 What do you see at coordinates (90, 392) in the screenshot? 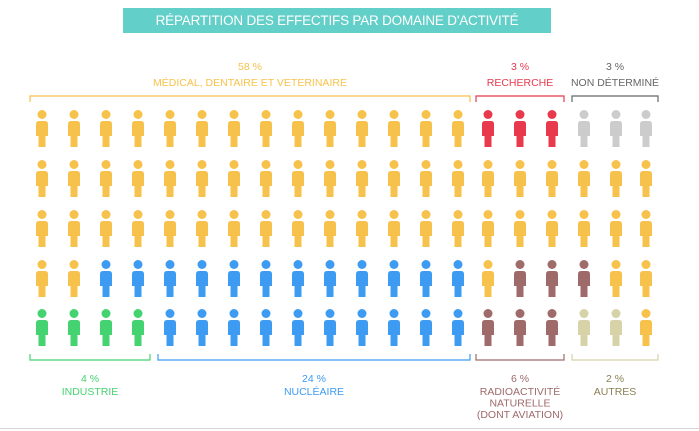
I see `category-label-industry: INDUSTRIE` at bounding box center [90, 392].